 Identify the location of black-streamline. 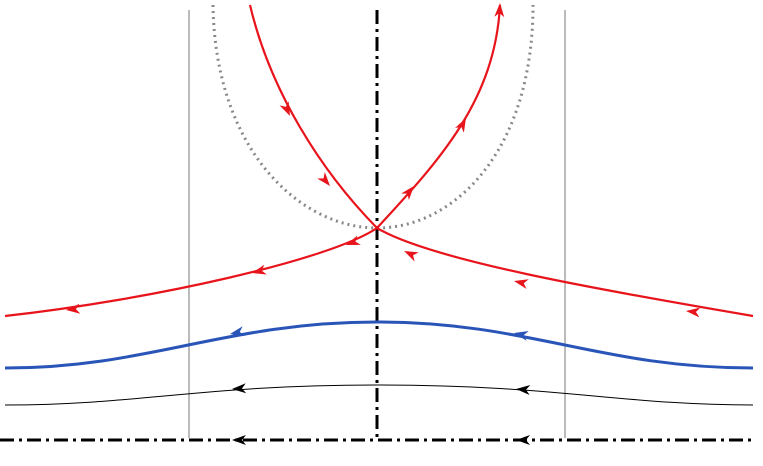
(379, 395).